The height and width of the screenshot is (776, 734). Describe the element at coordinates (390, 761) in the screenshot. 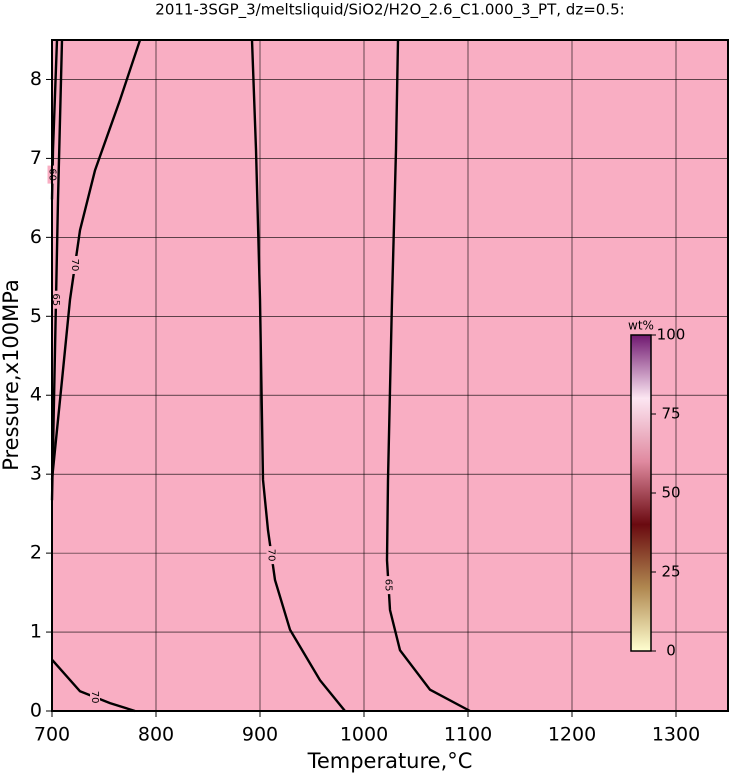

I see `x-axis-label: Temperature,°C` at that location.